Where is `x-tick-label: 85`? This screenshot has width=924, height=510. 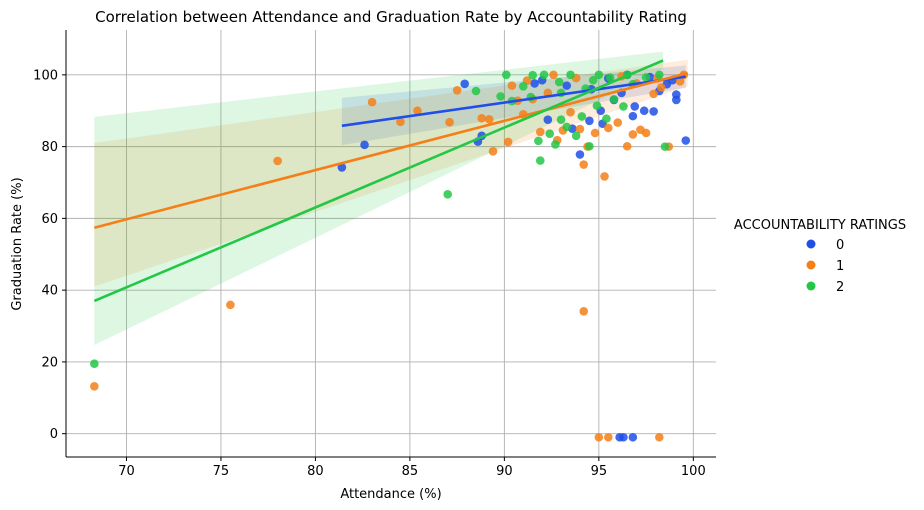 x-tick-label: 85 is located at coordinates (410, 471).